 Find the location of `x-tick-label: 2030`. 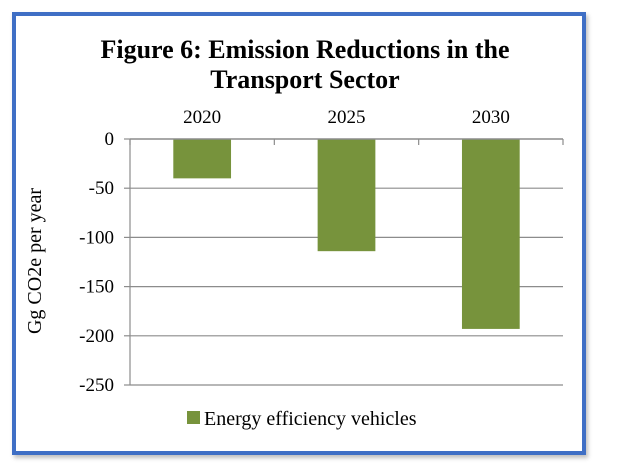

x-tick-label: 2030 is located at coordinates (491, 117).